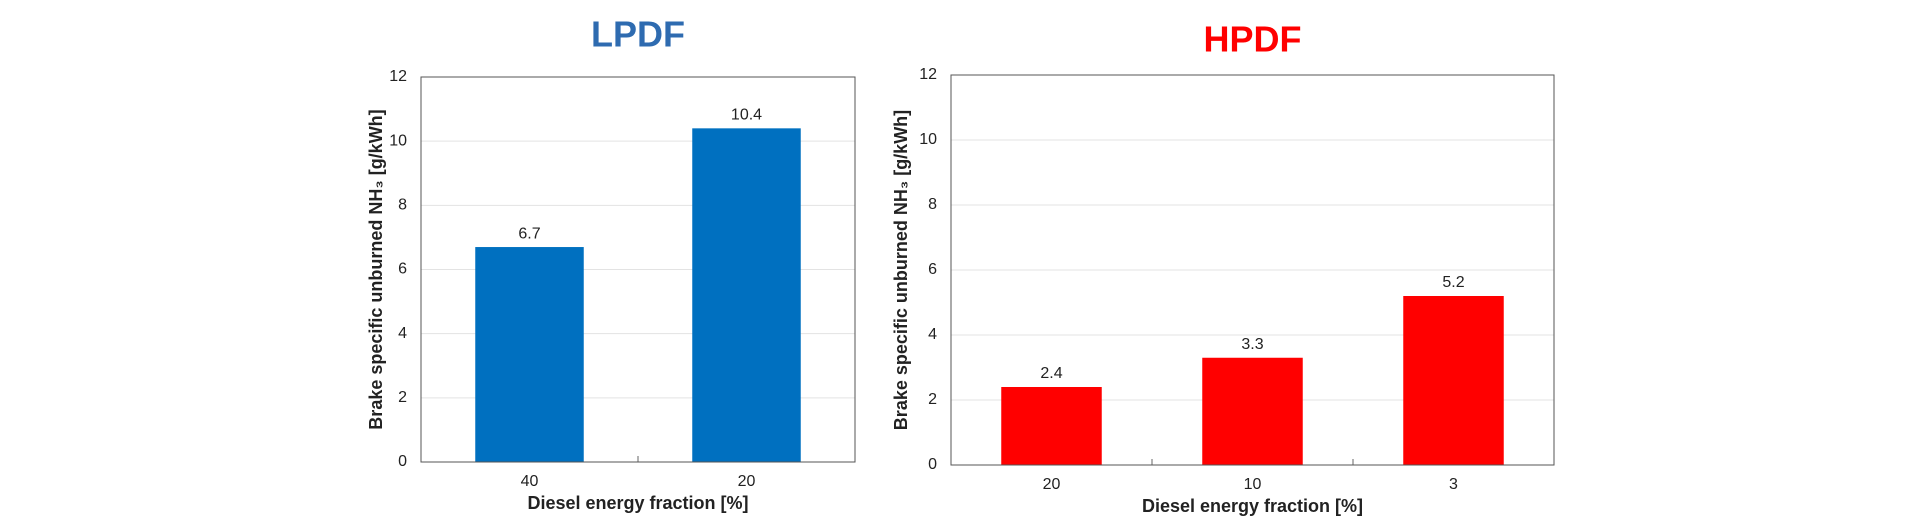 This screenshot has height=517, width=1920. I want to click on data-label: 5.2, so click(1453, 282).